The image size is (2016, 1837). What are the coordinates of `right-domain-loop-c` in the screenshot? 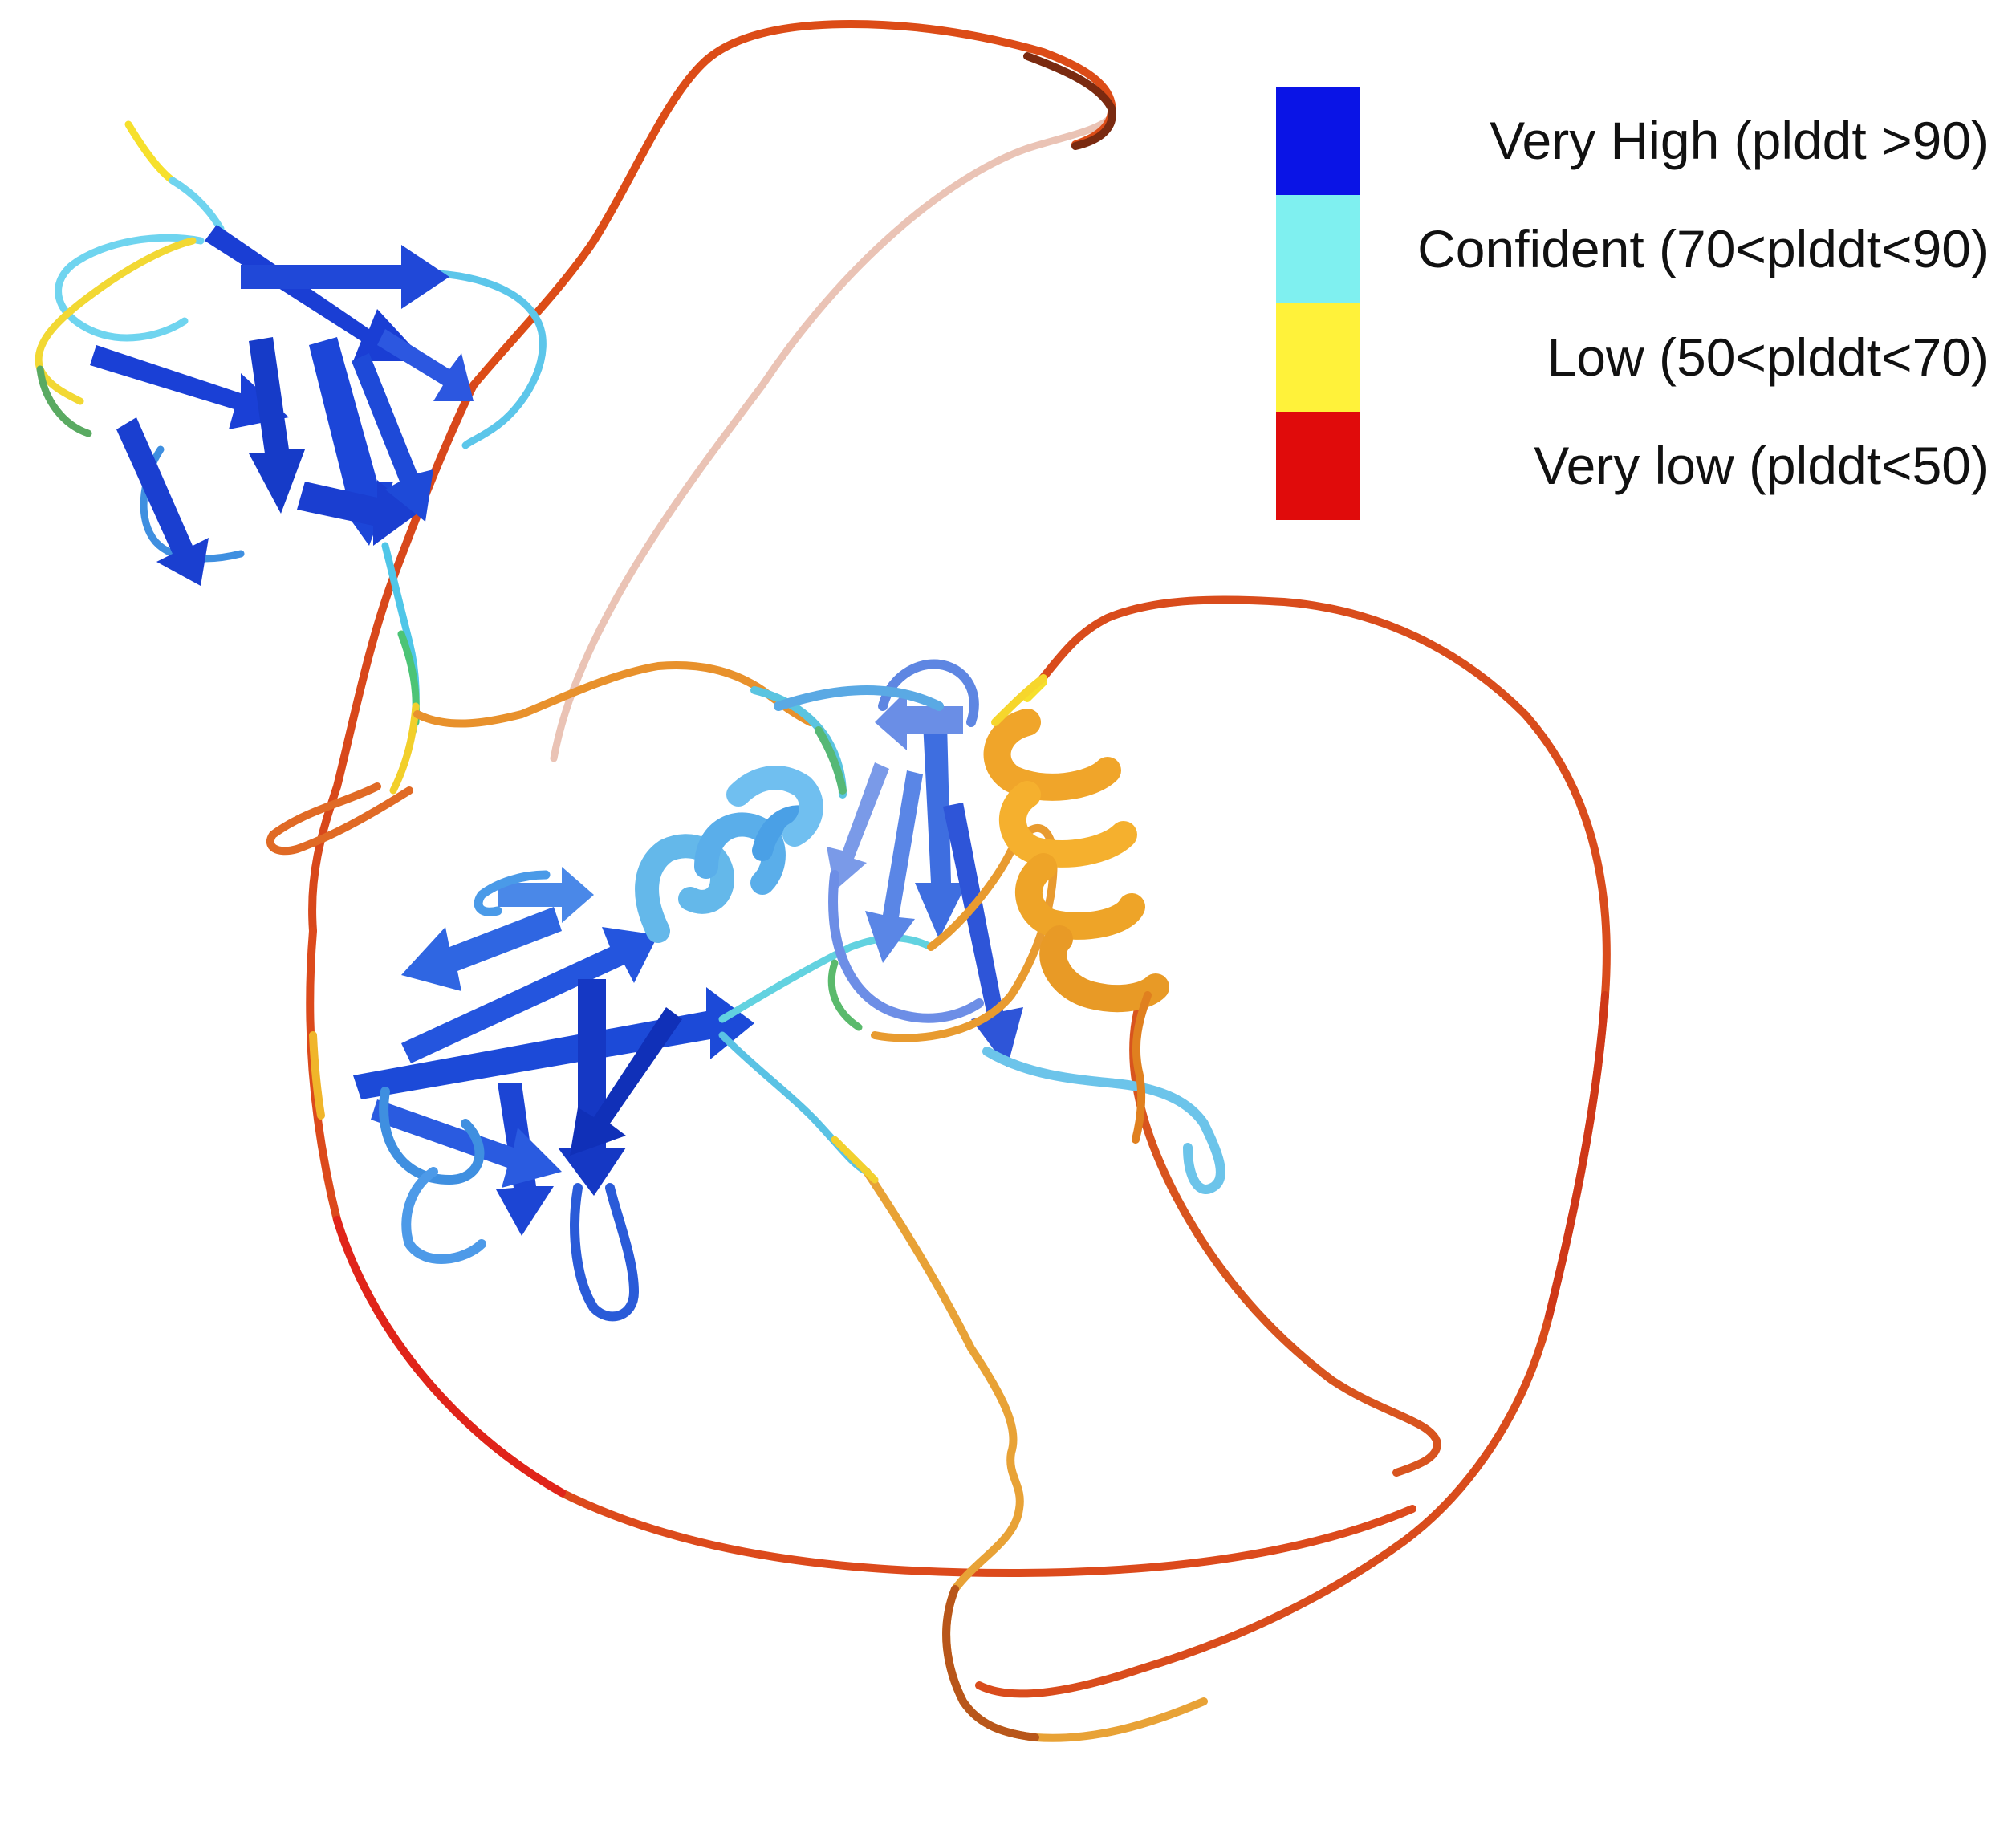 It's located at (928, 693).